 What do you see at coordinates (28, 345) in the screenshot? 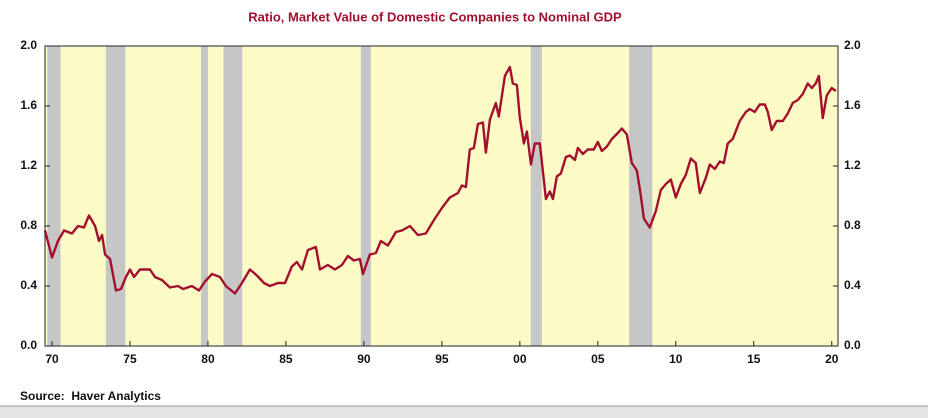
I see `y-tick-label: 0.0` at bounding box center [28, 345].